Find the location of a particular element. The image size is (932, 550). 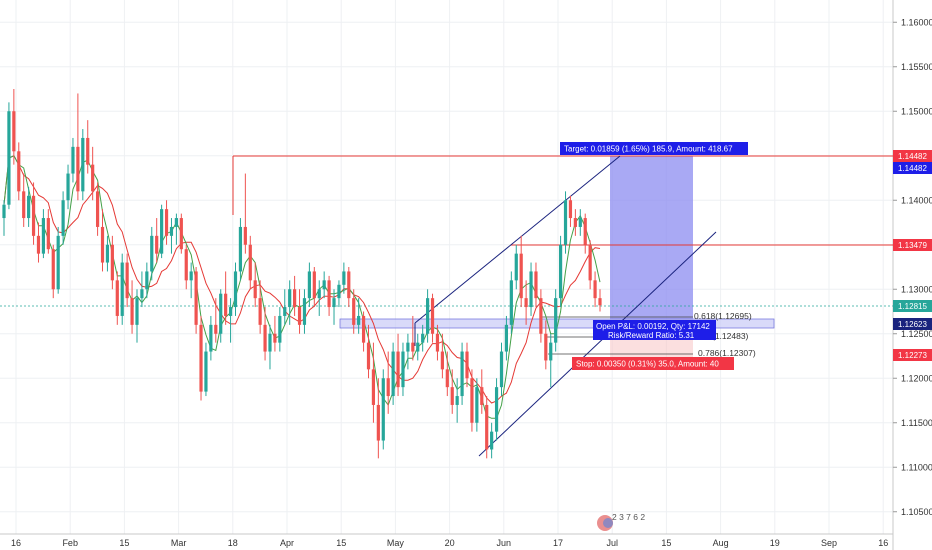

fib-label-mid: (1.12483) is located at coordinates (730, 336).